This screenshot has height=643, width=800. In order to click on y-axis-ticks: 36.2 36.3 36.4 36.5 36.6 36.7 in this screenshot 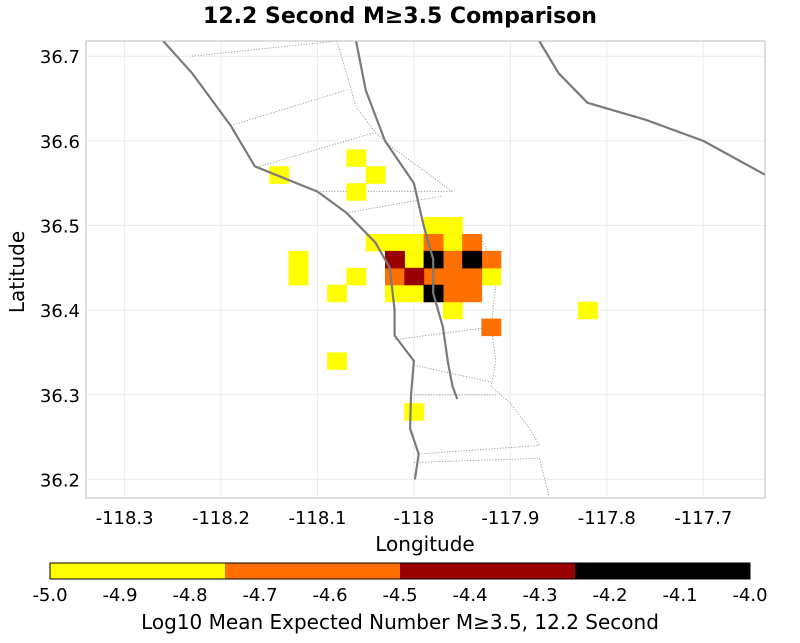, I will do `click(60, 269)`.